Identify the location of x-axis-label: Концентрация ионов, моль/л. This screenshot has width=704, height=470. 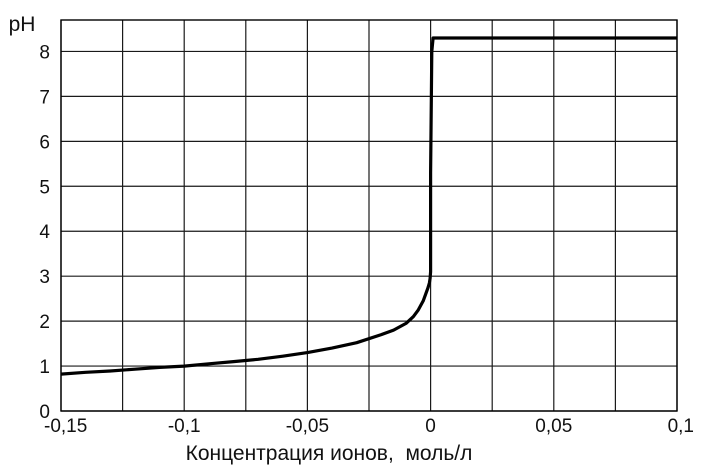
(329, 453).